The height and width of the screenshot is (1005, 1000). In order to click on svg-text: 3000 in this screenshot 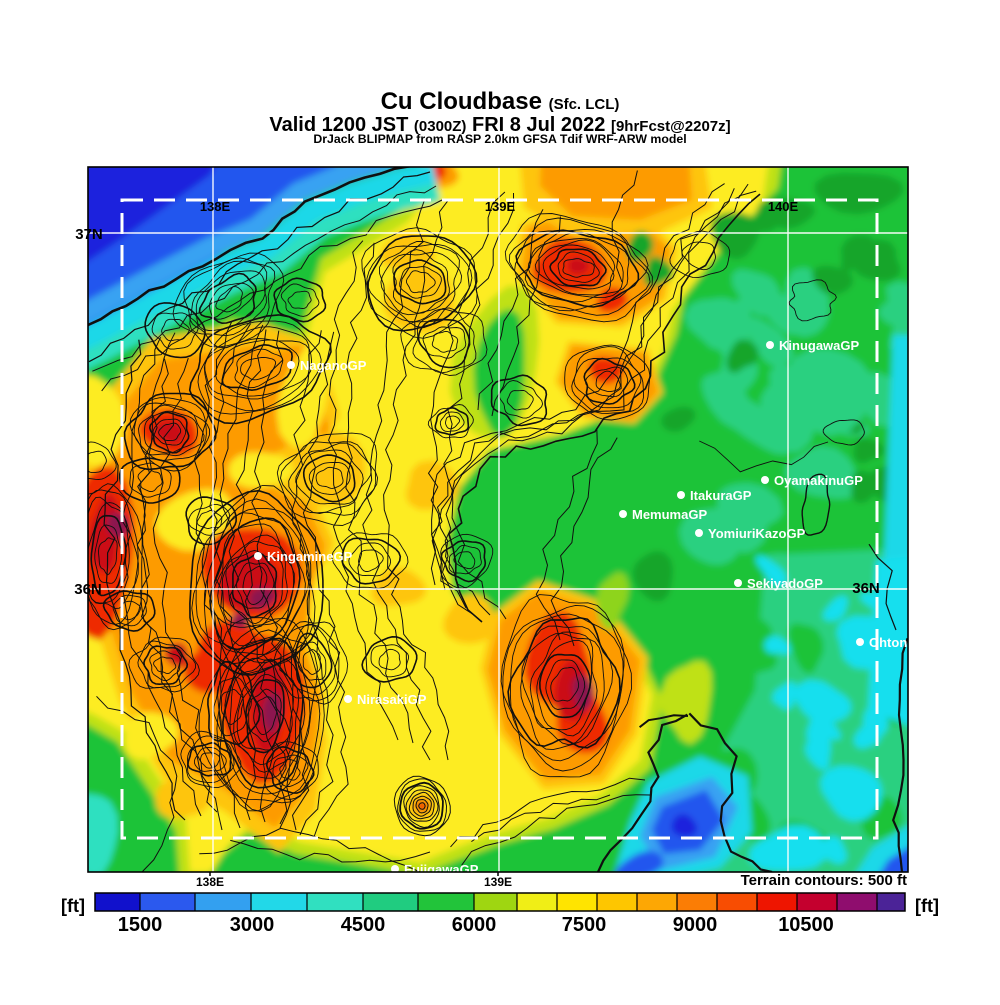, I will do `click(252, 925)`.